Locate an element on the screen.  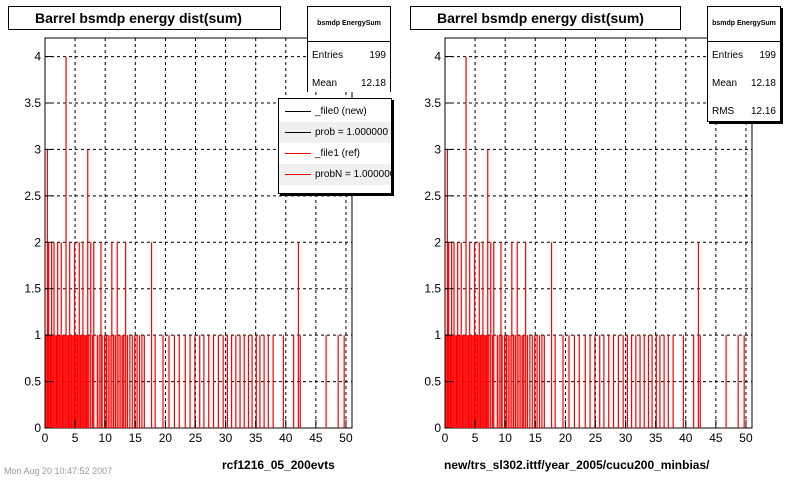
y-tick-label: 0.5 is located at coordinates (432, 382).